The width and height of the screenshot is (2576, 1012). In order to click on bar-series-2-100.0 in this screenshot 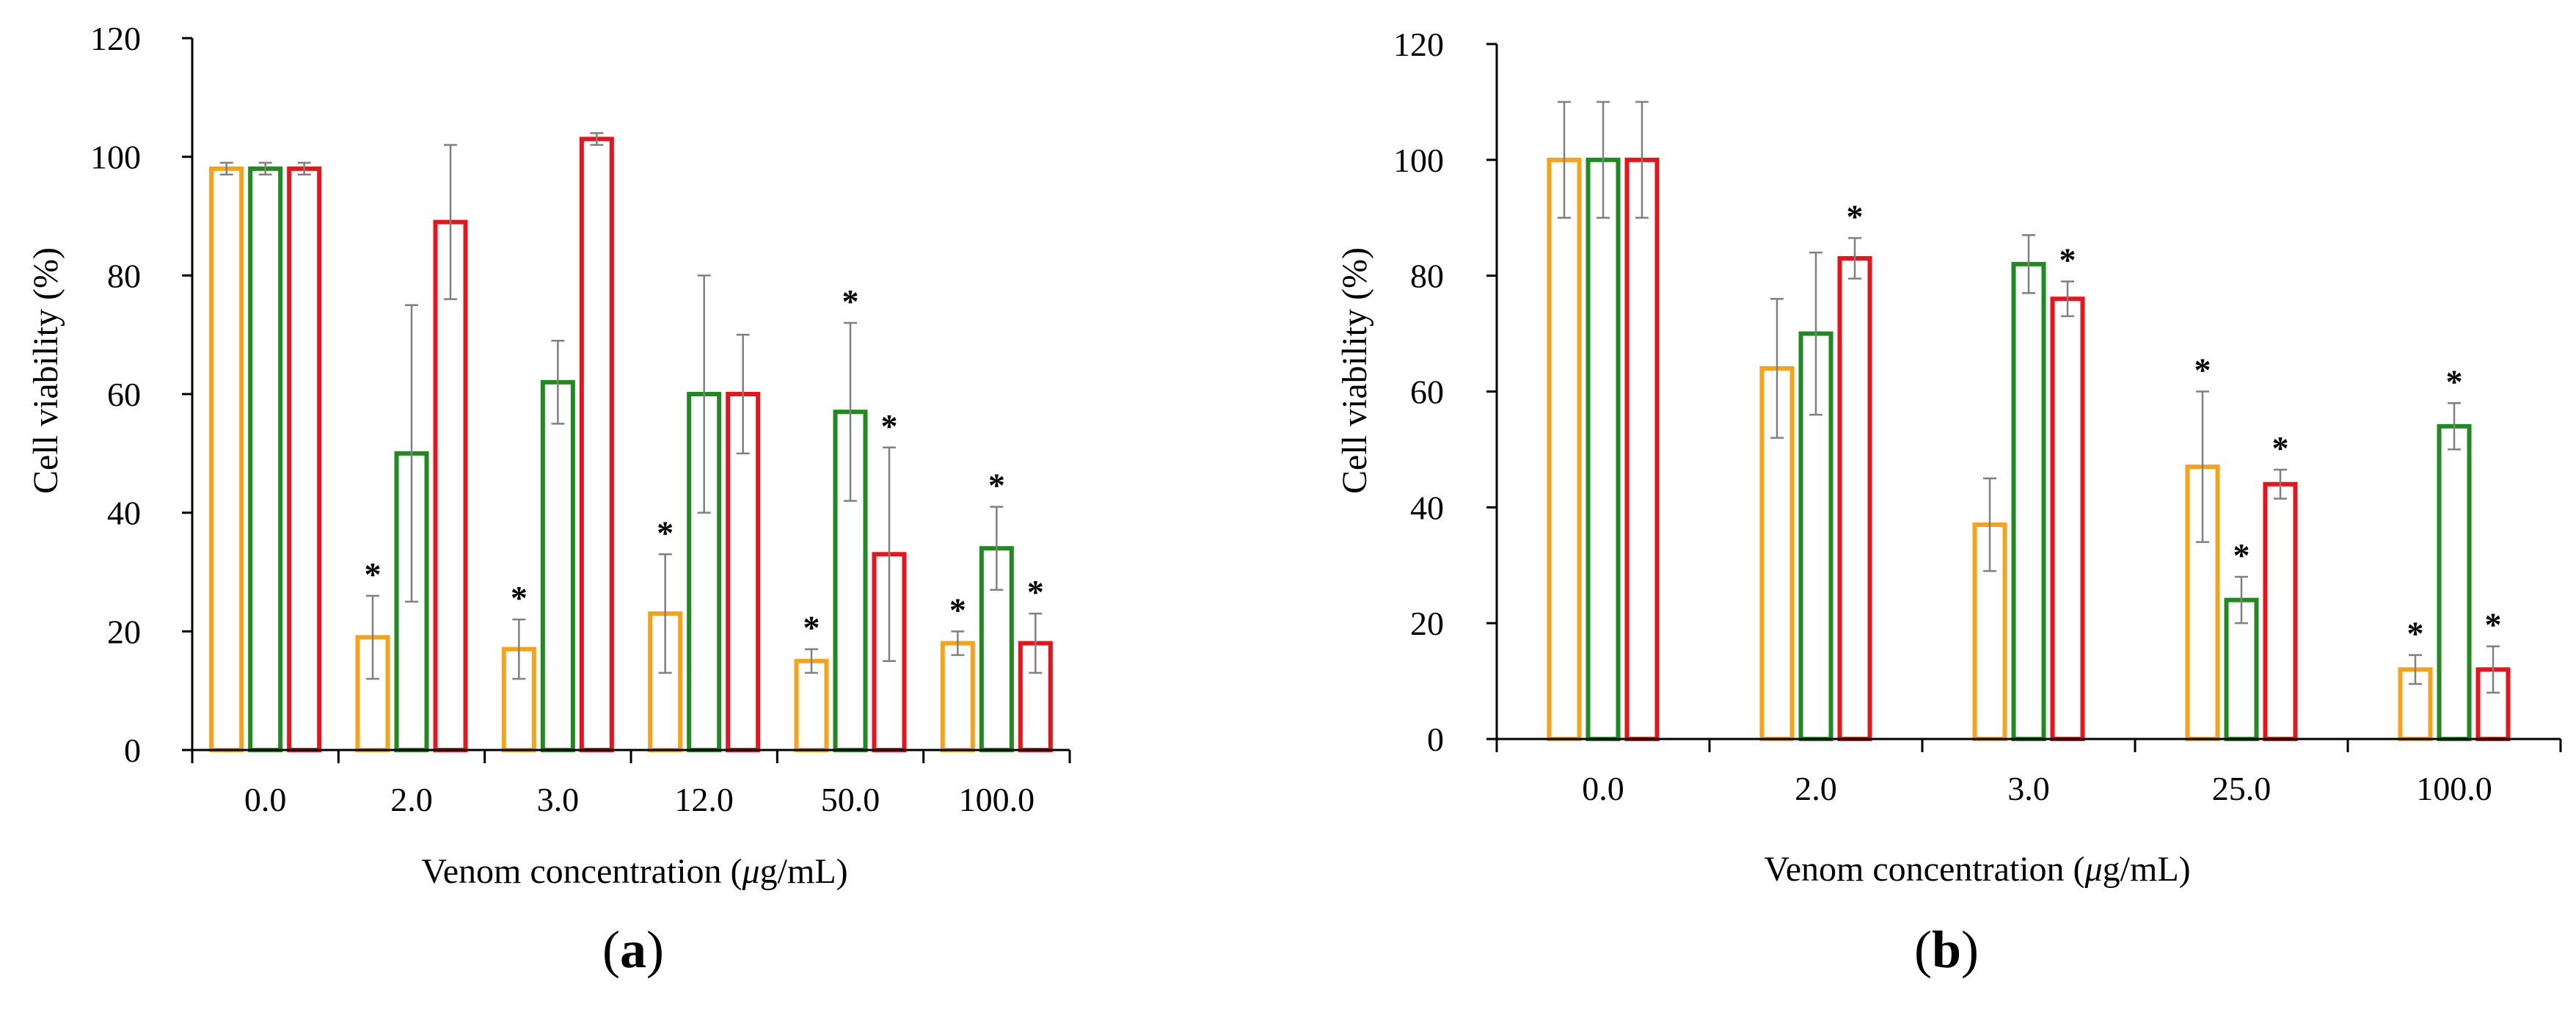, I will do `click(2455, 582)`.